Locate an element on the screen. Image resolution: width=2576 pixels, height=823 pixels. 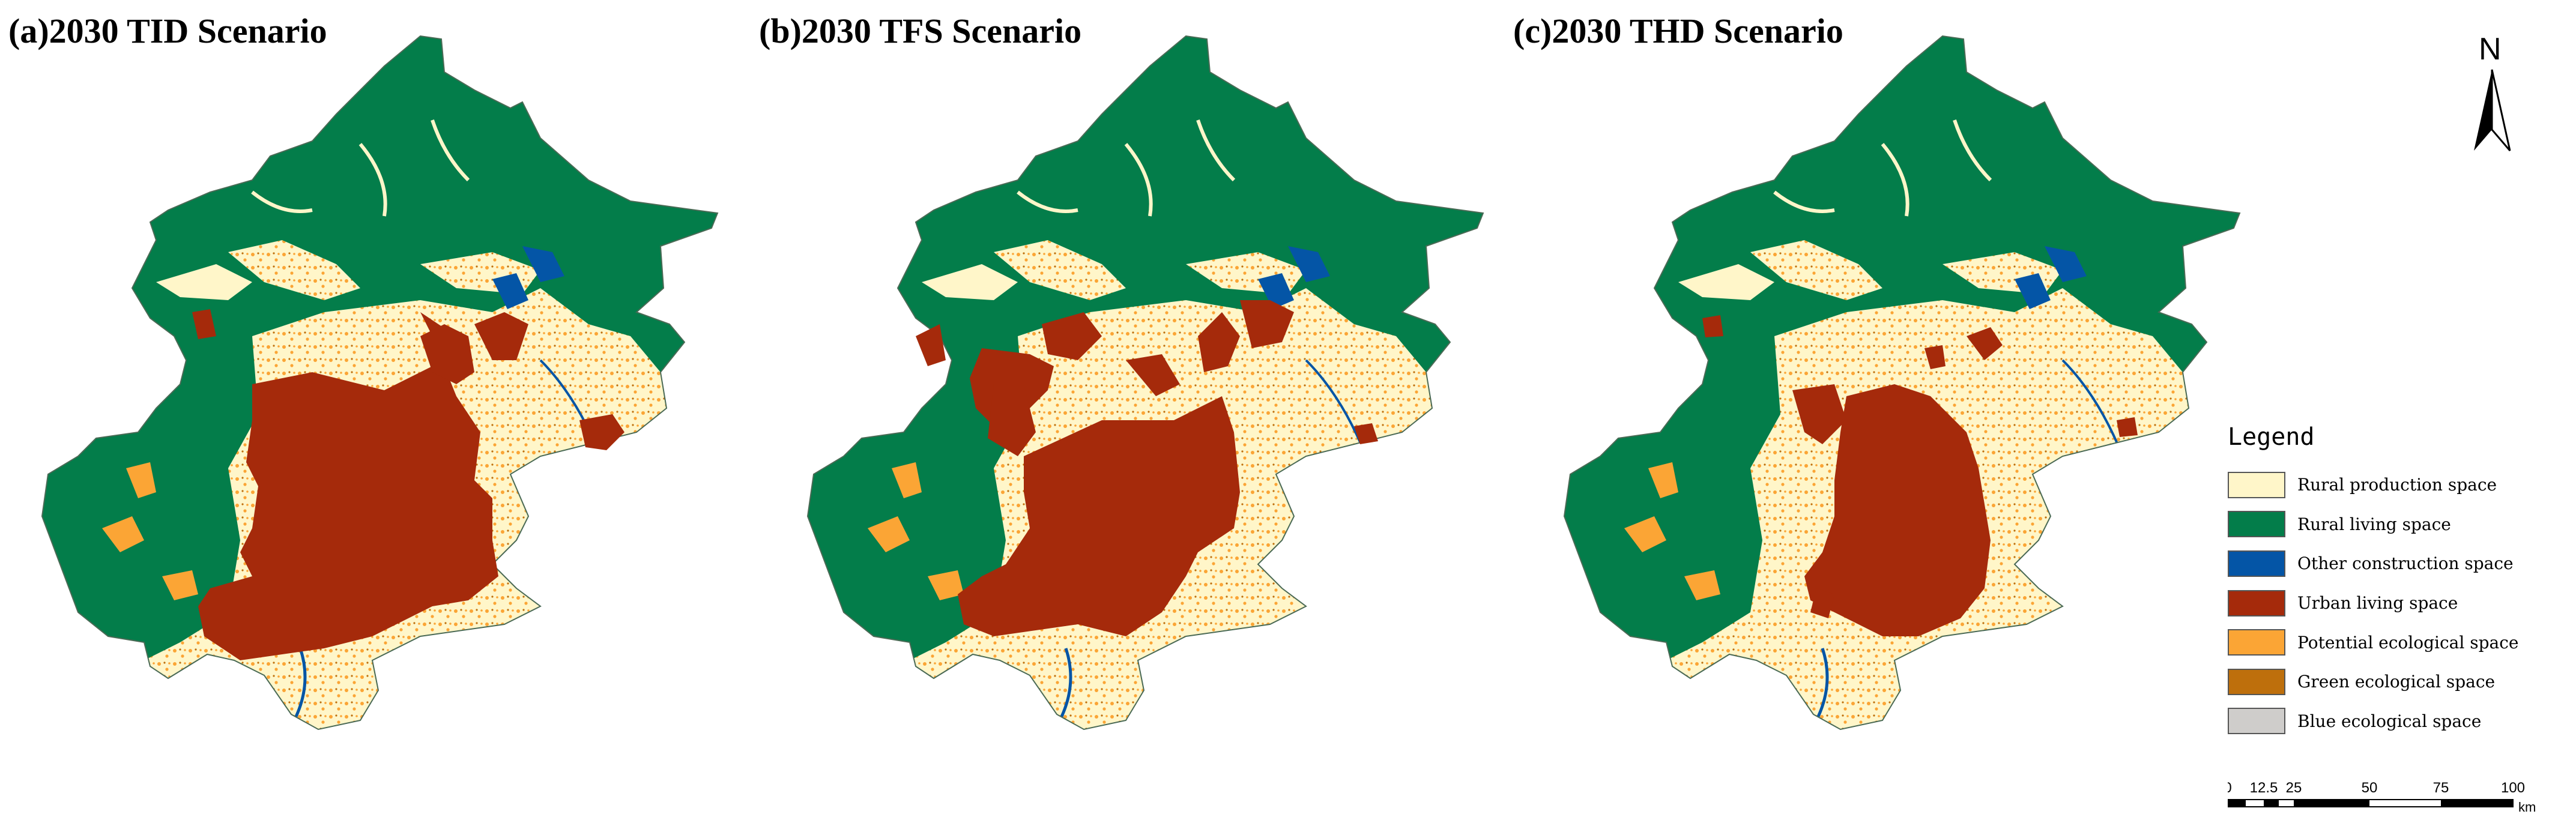
legend-label: Other construction space is located at coordinates (2405, 563).